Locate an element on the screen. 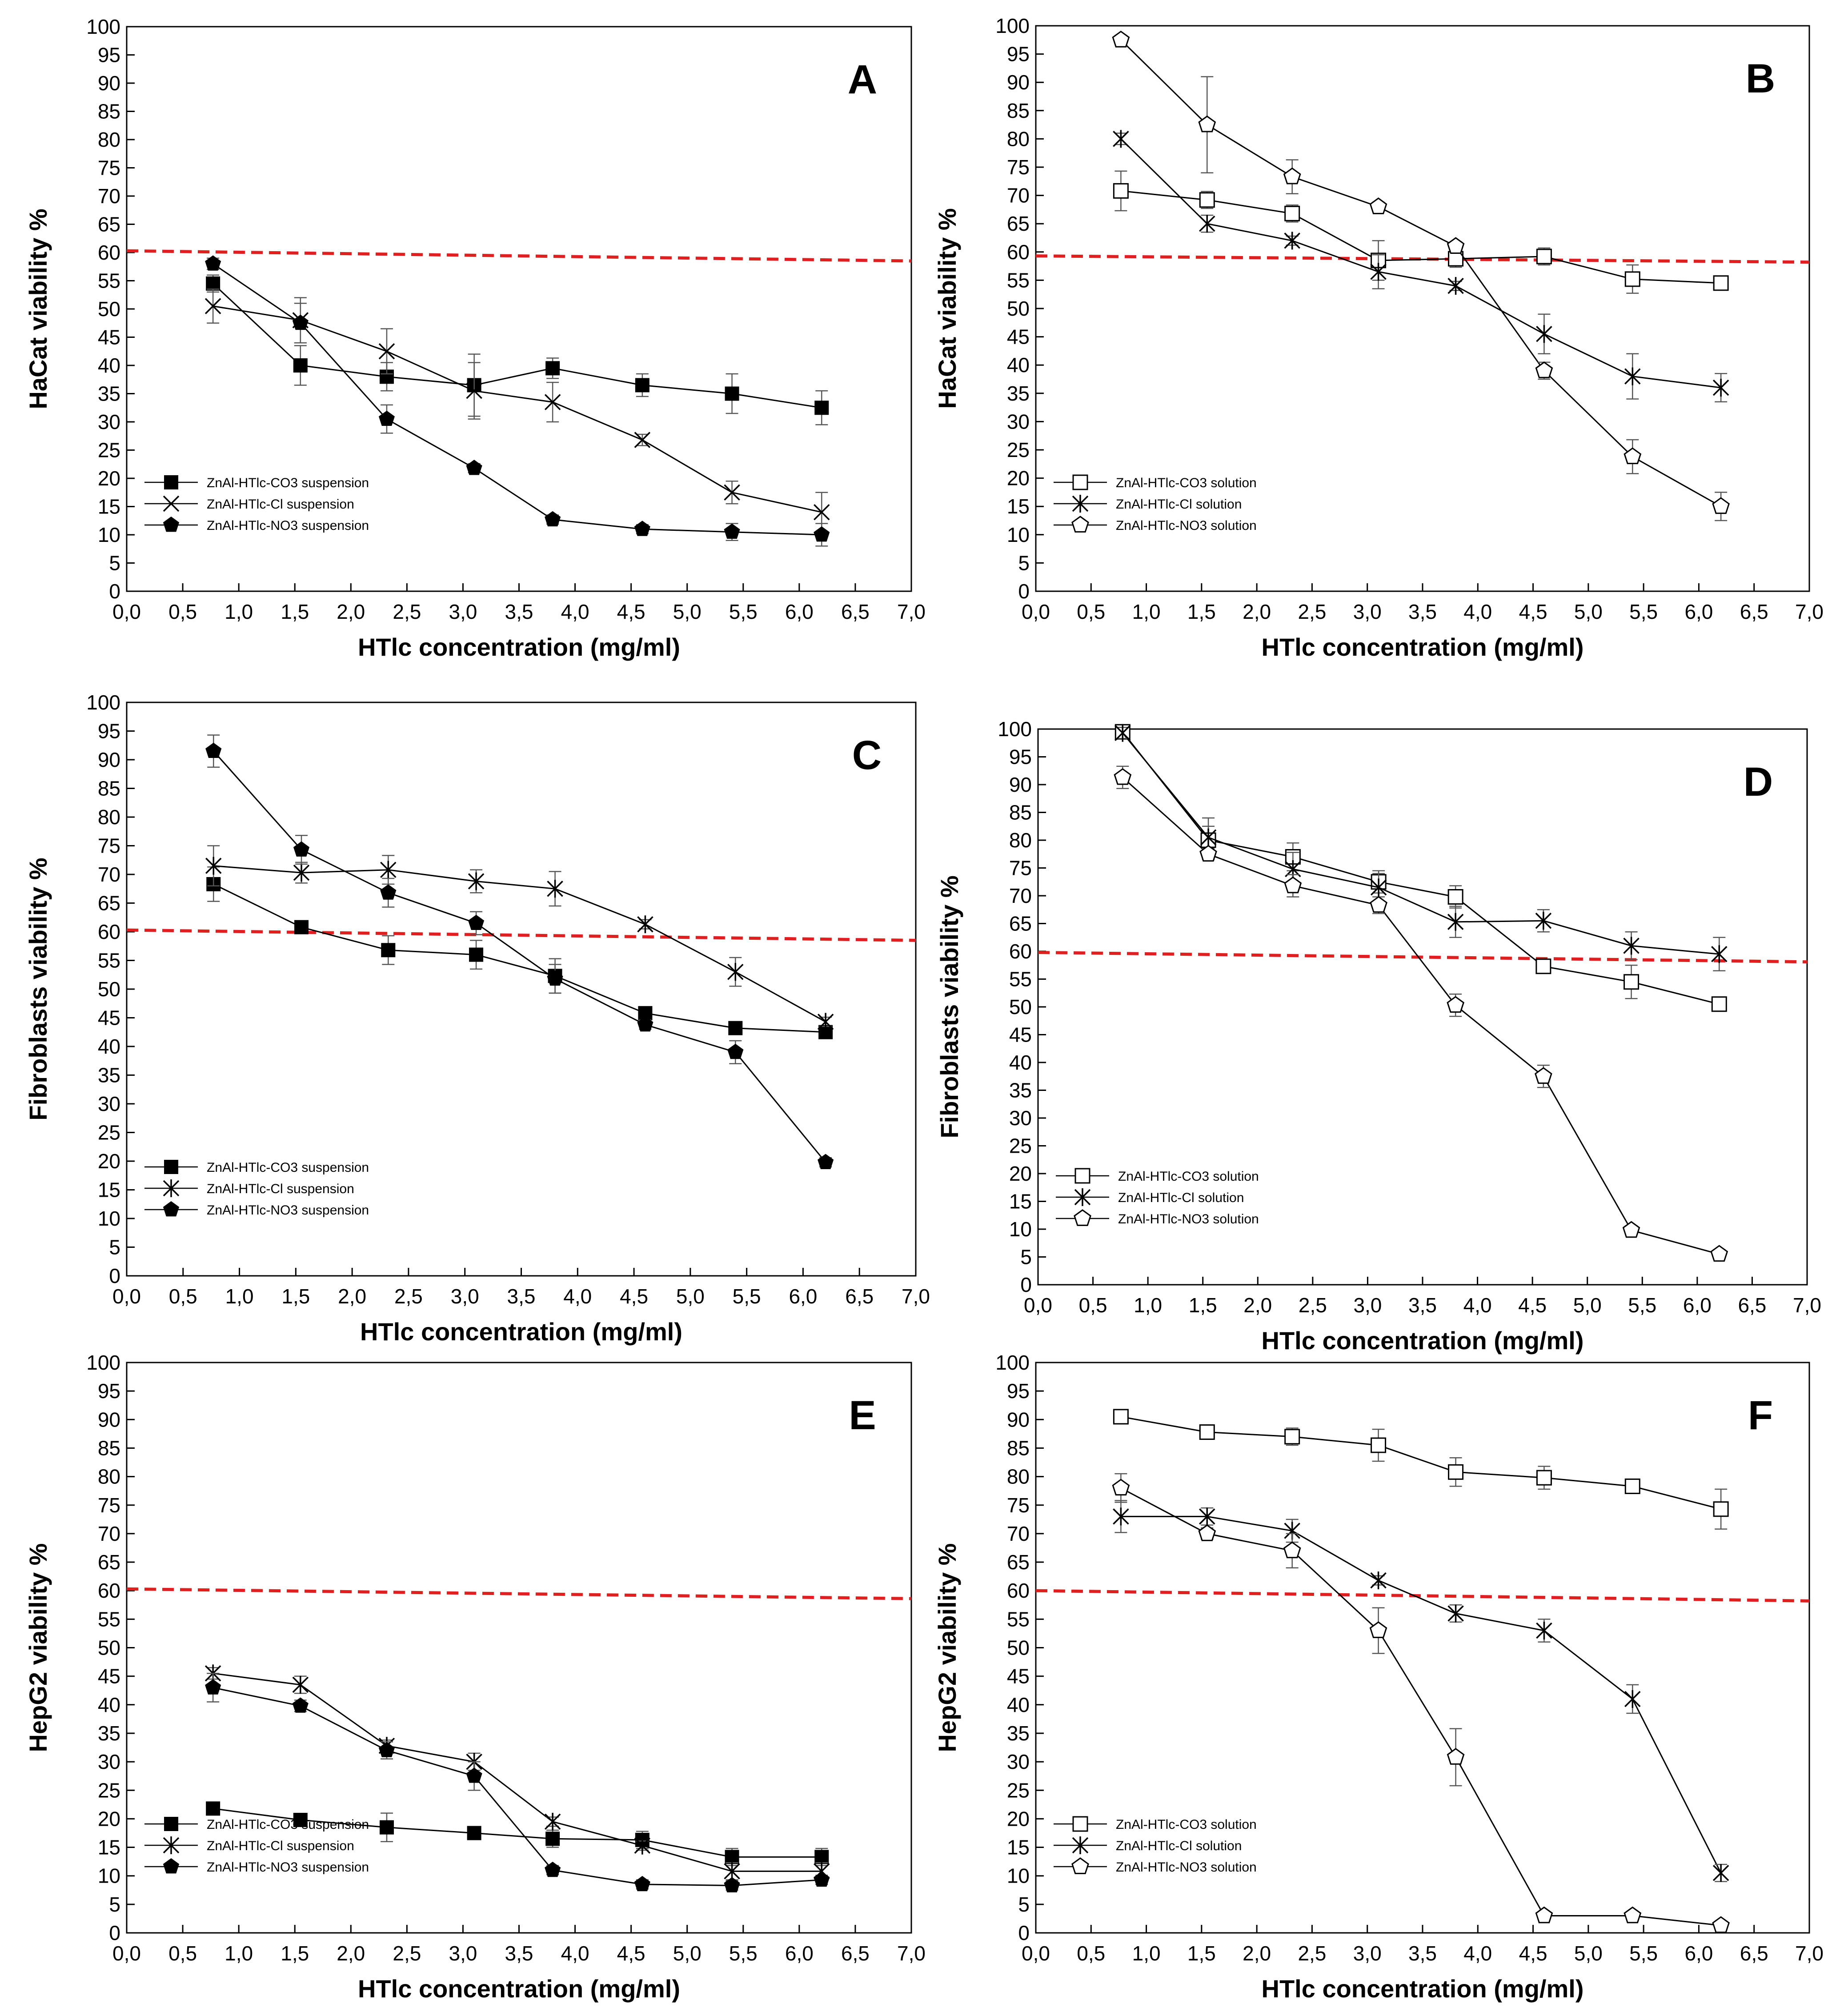 The width and height of the screenshot is (1828, 2016). y-tick-label: 20 is located at coordinates (1018, 1819).